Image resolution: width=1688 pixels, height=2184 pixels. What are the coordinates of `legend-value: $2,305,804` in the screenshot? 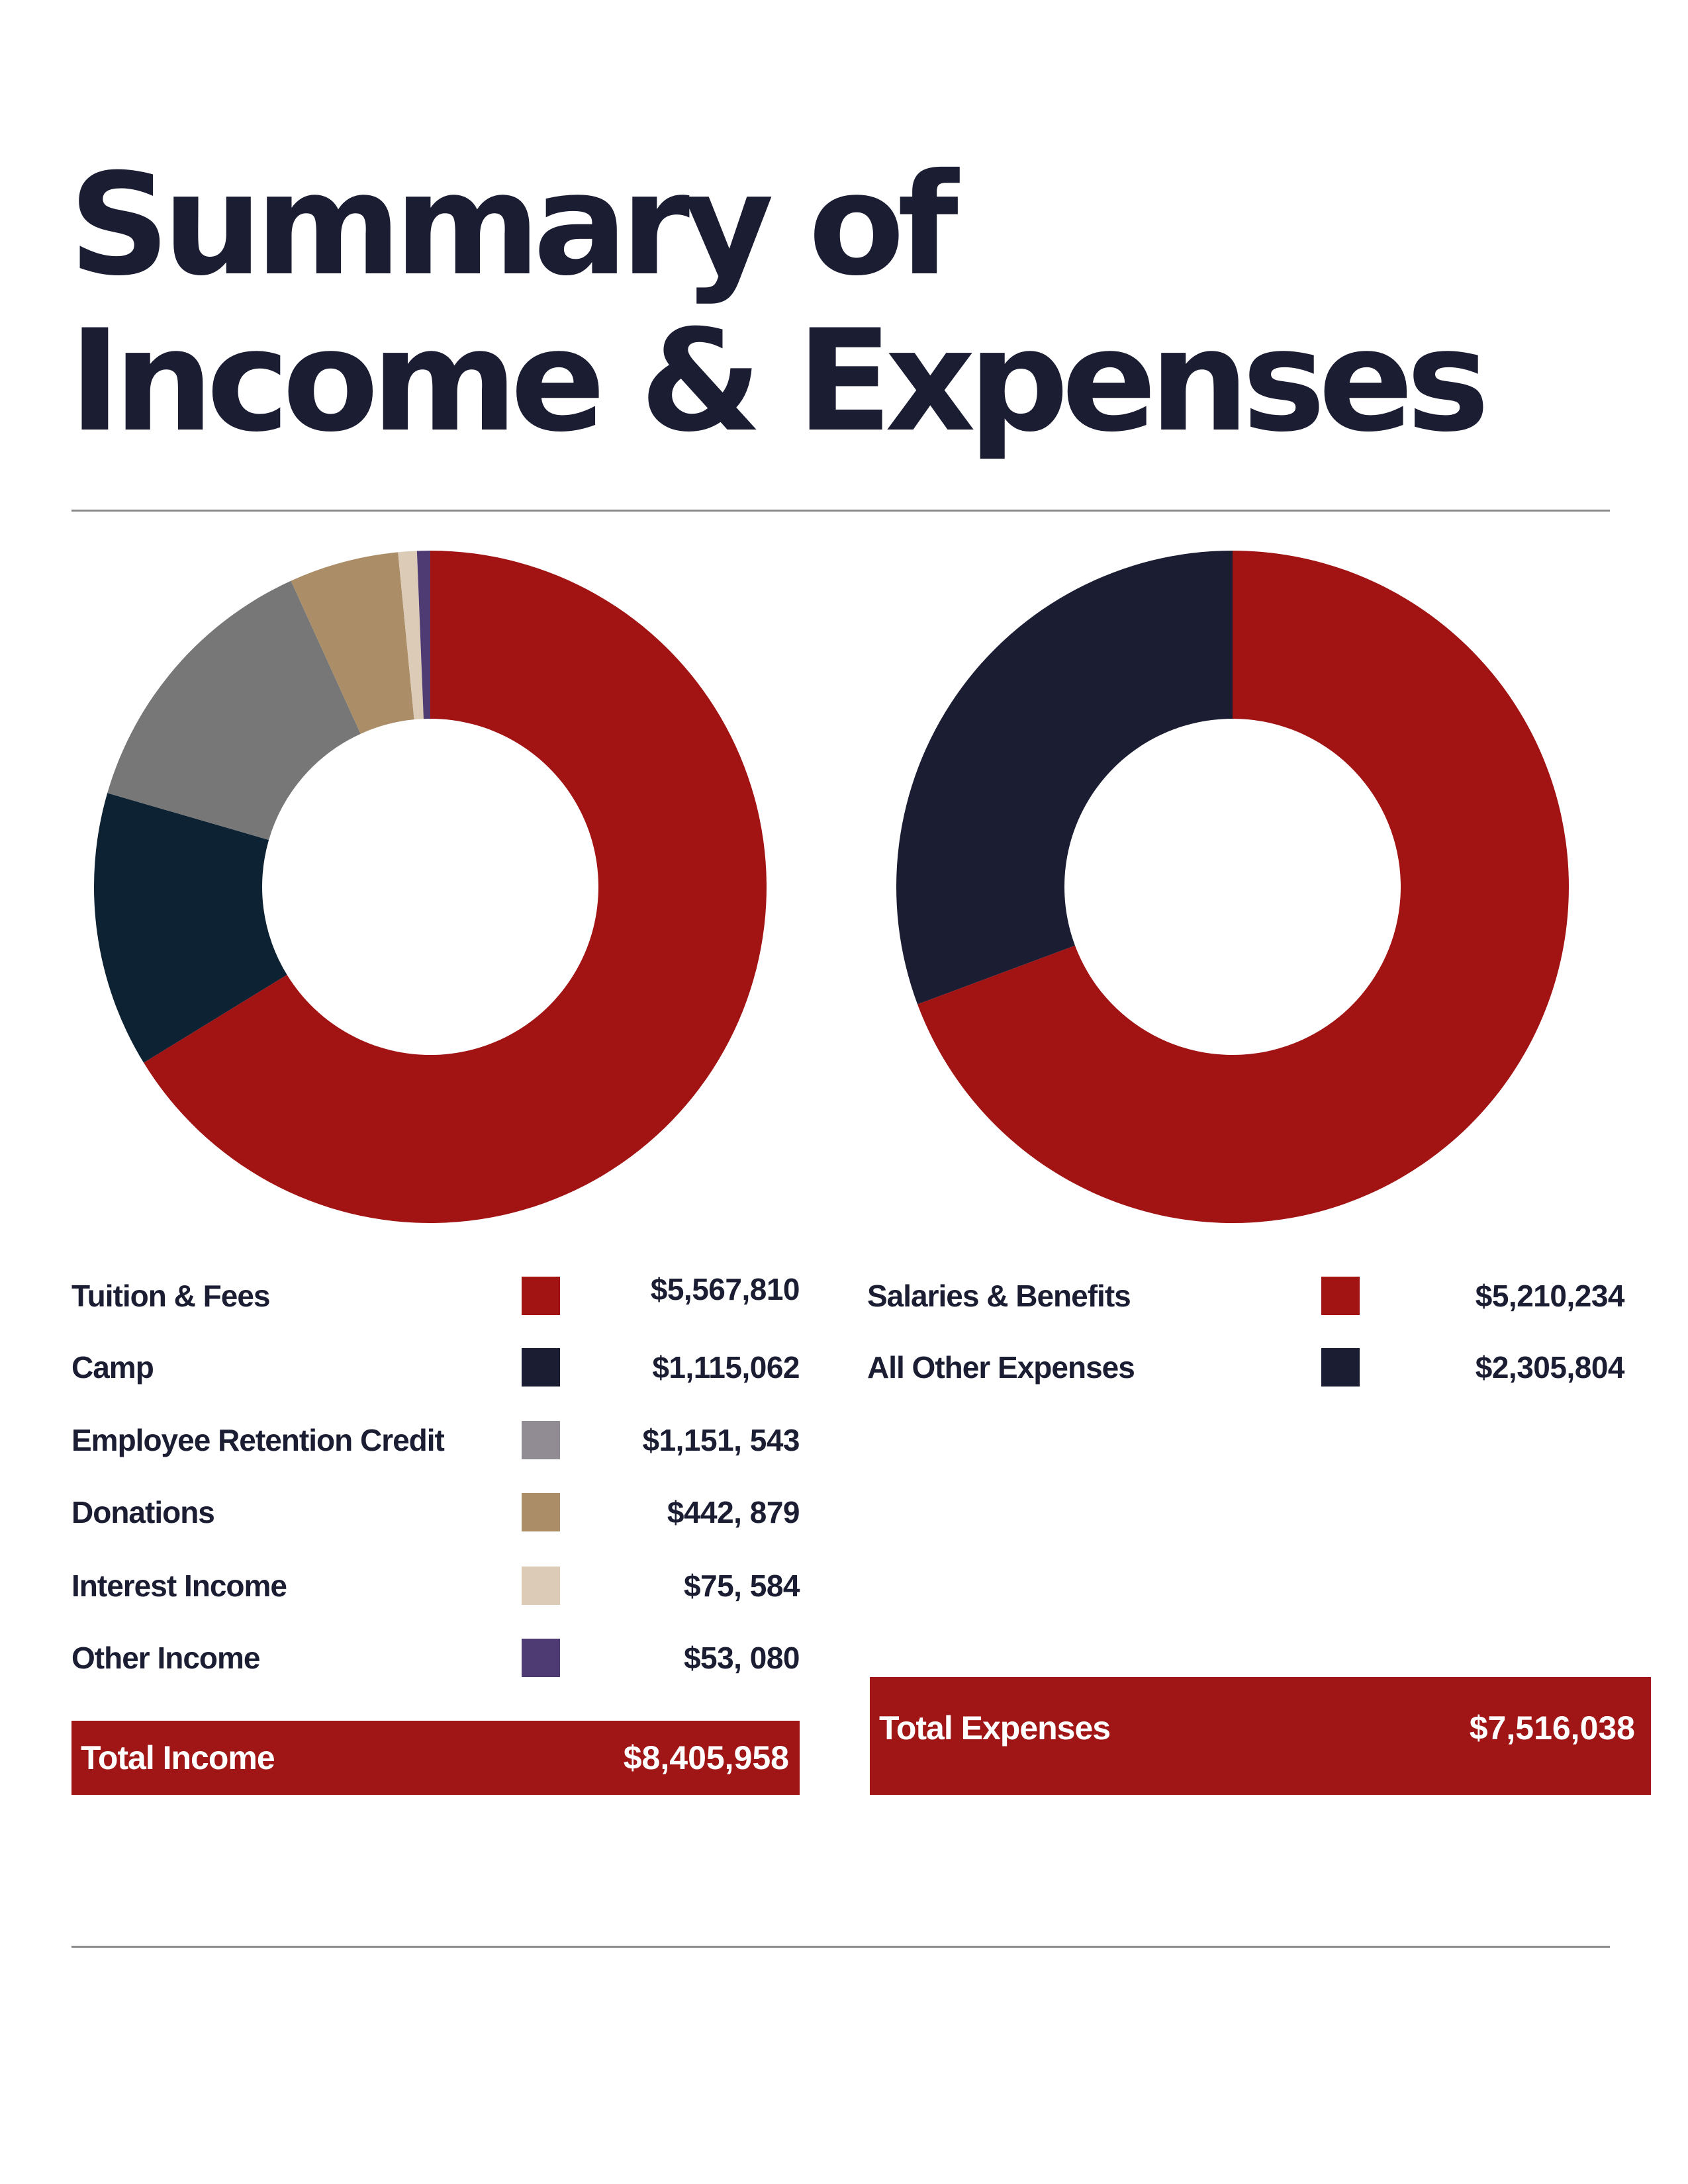 It's located at (1550, 1368).